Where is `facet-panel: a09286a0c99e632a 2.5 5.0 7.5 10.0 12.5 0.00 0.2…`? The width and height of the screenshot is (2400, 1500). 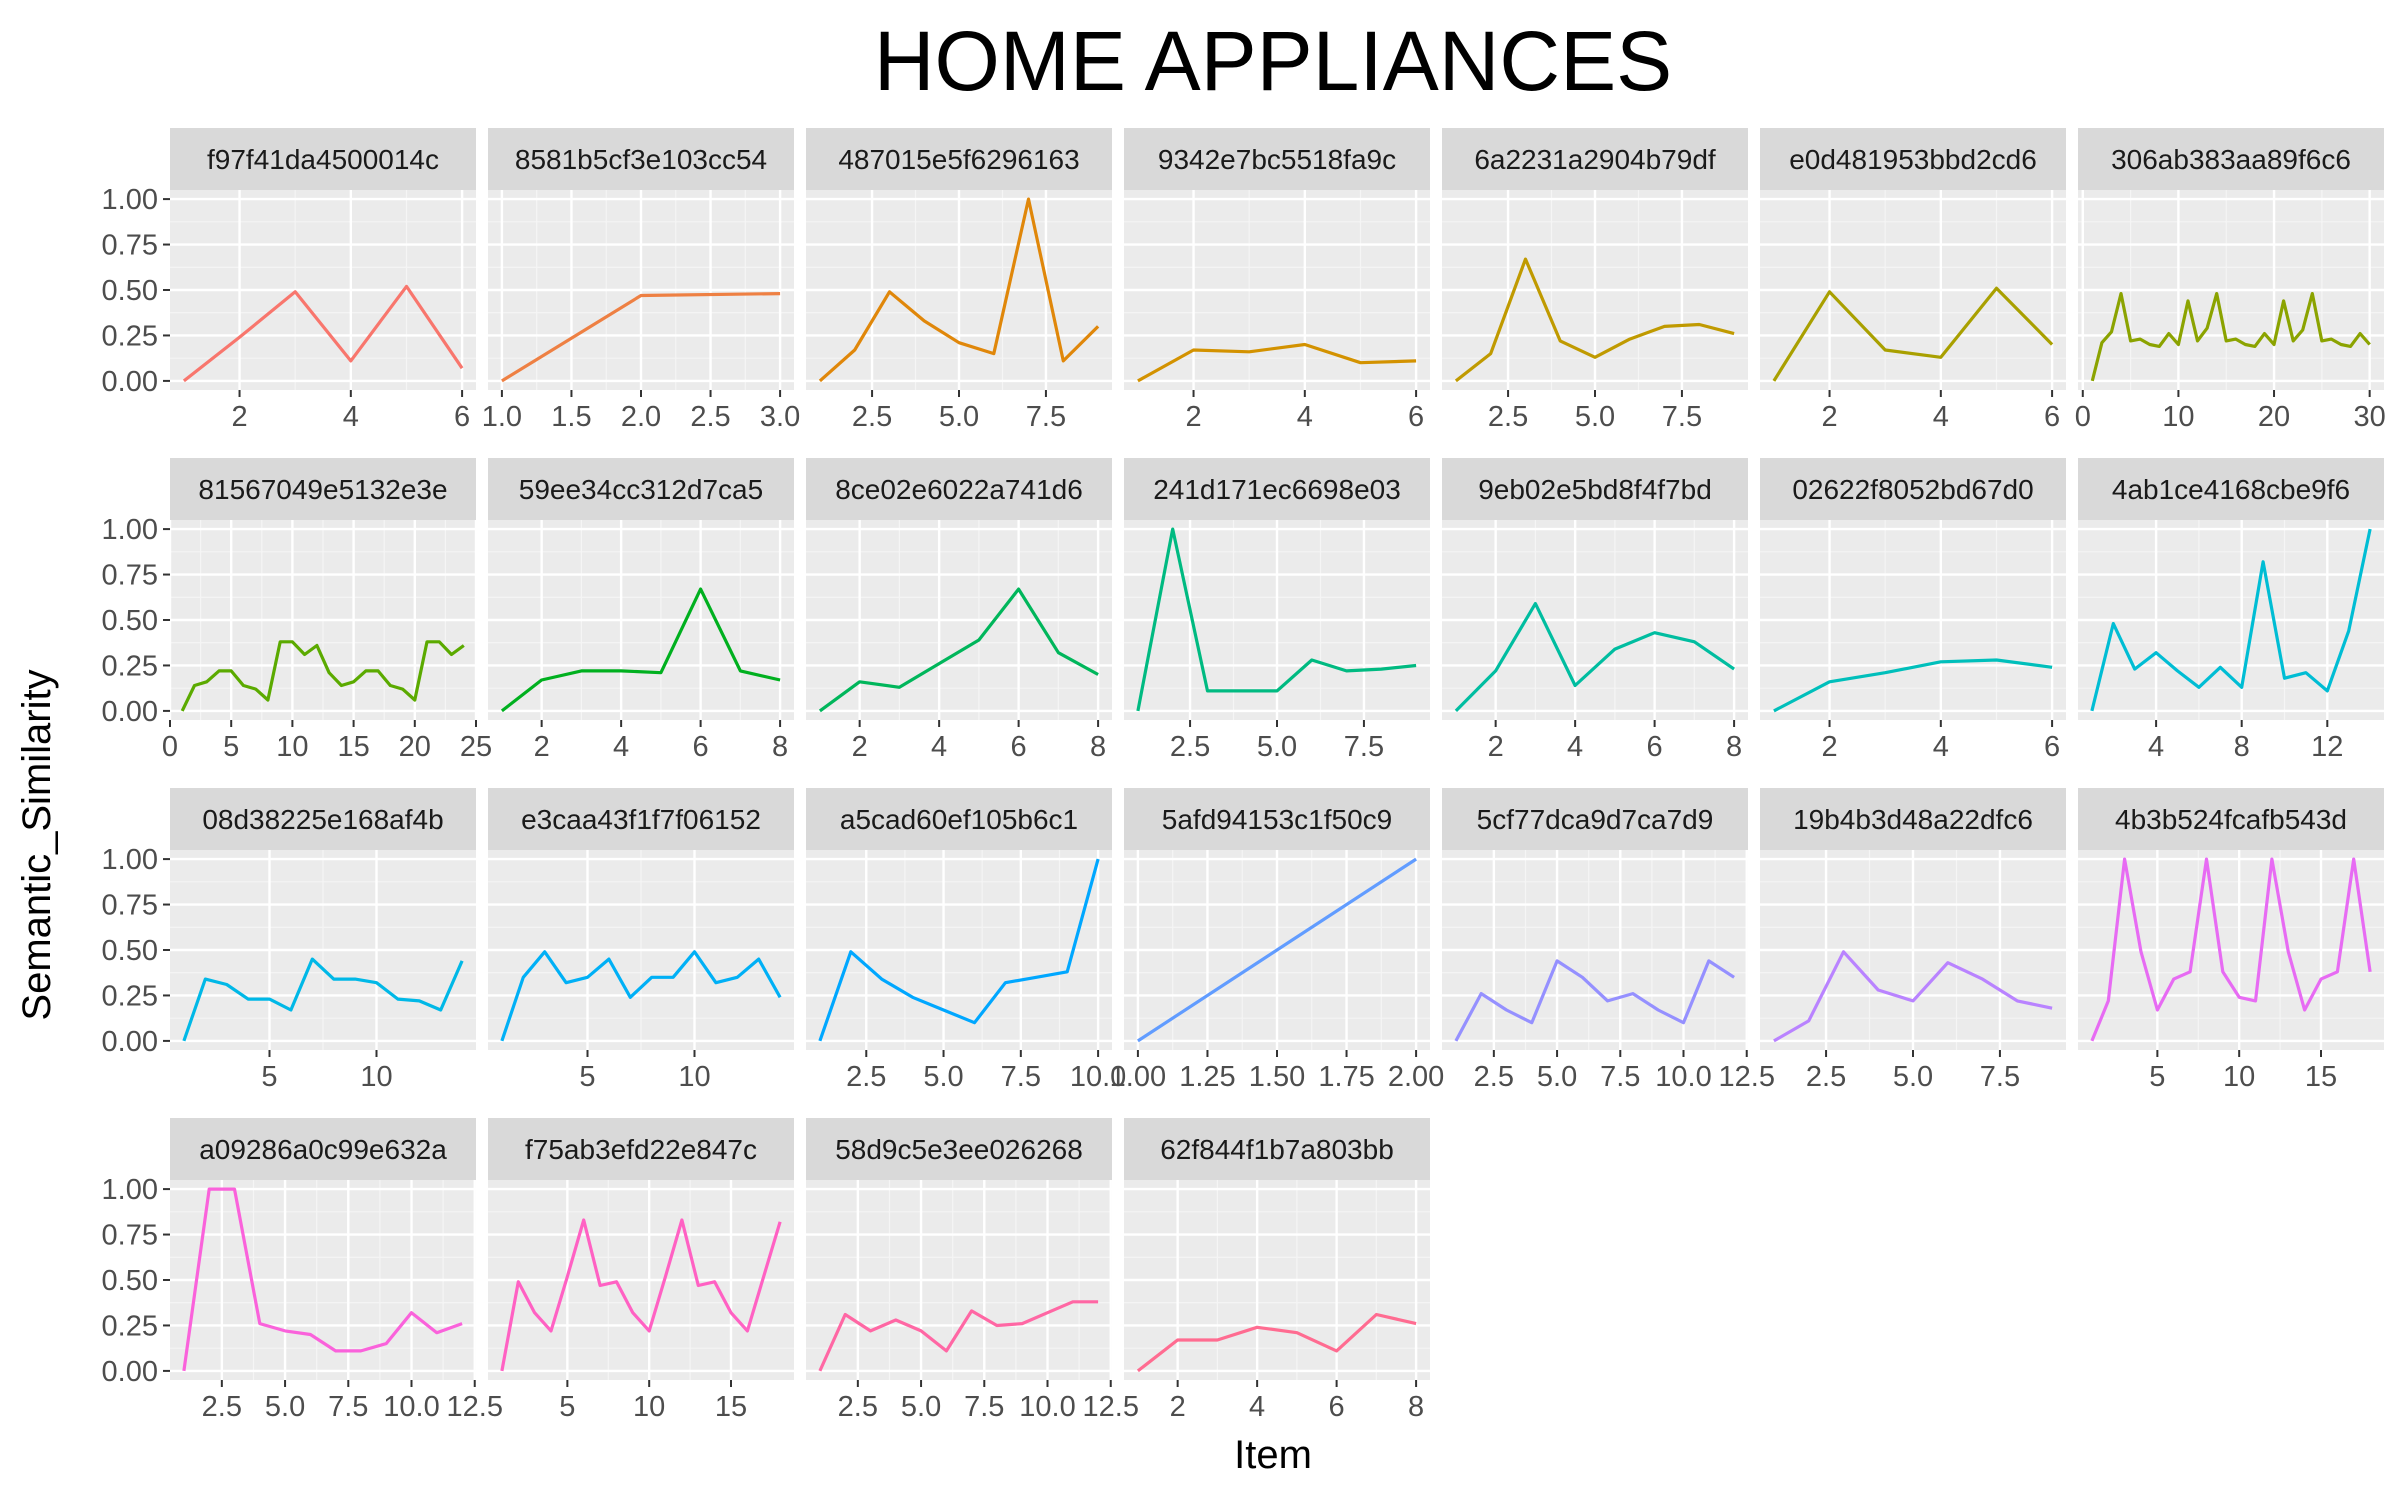 facet-panel: a09286a0c99e632a 2.5 5.0 7.5 10.0 12.5 0.00 0.2… is located at coordinates (302, 1270).